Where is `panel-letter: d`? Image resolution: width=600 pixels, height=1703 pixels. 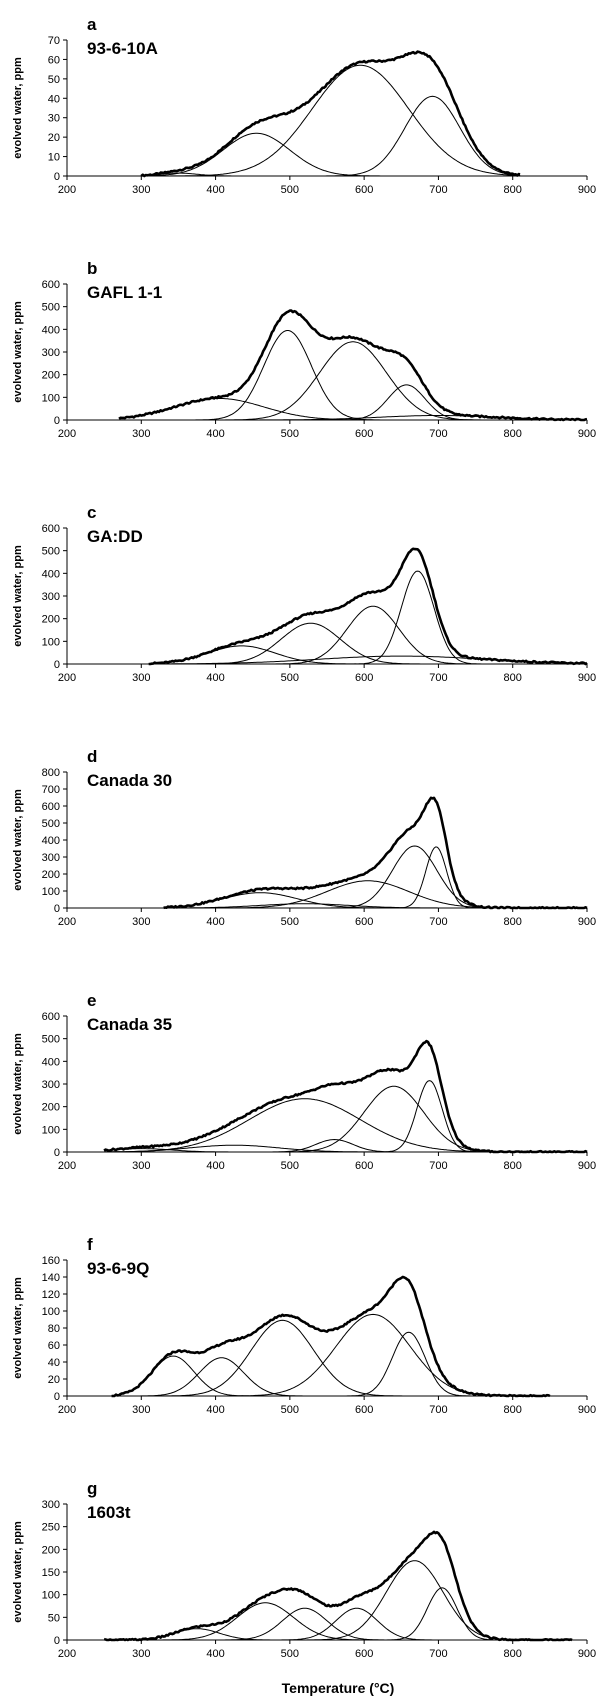 panel-letter: d is located at coordinates (92, 756).